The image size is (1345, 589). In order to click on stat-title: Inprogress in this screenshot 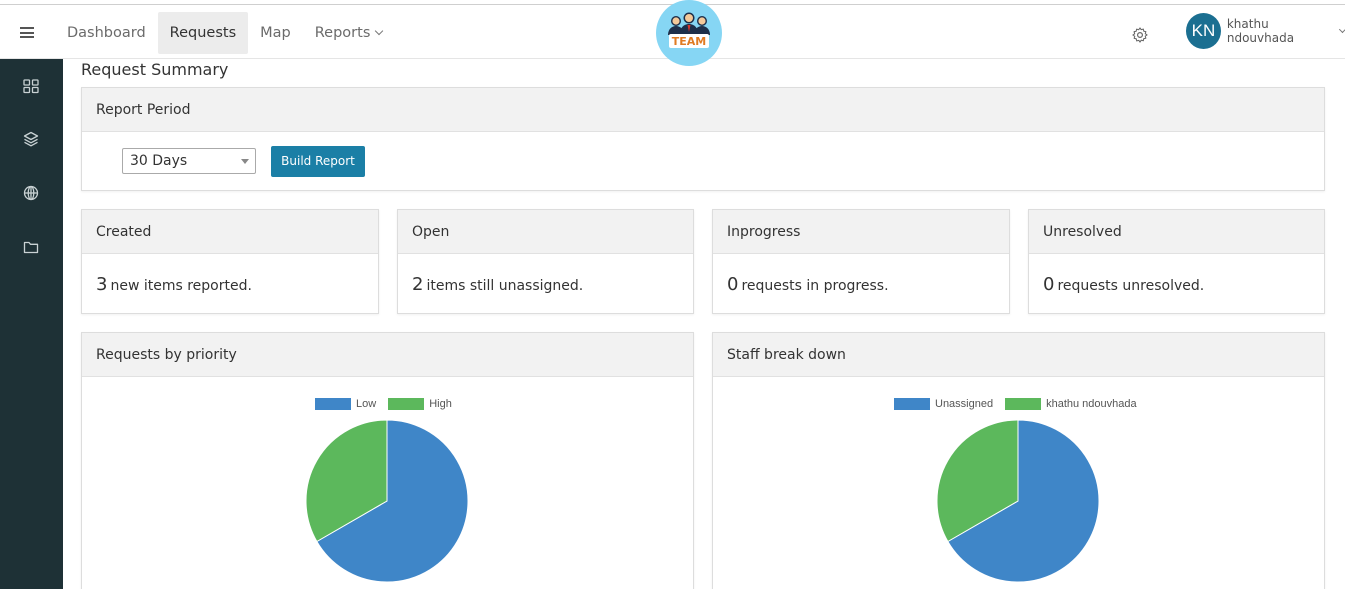, I will do `click(861, 232)`.